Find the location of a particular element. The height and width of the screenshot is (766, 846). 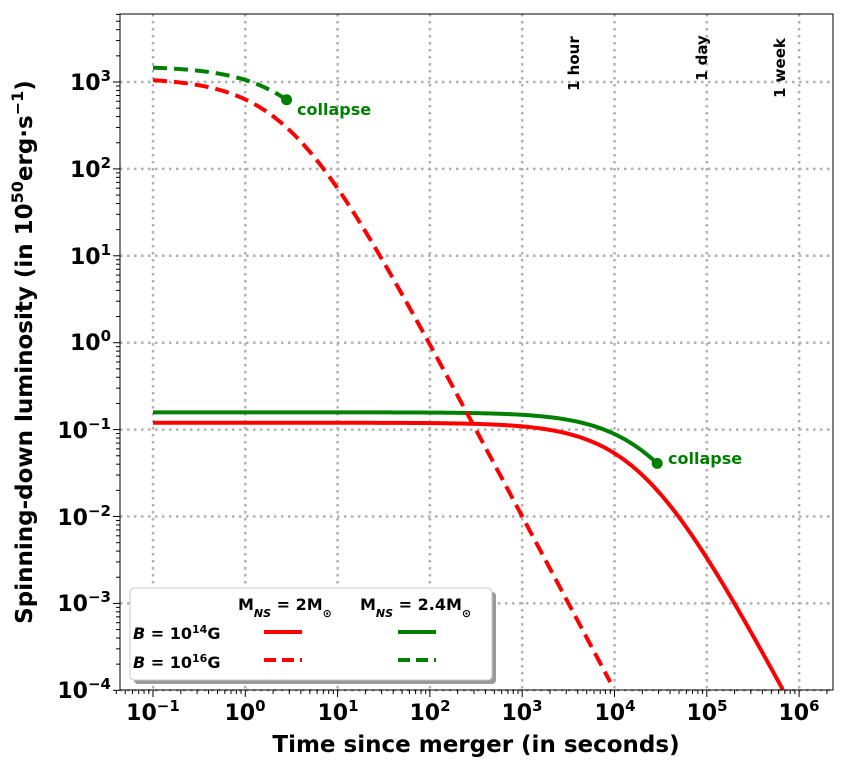

x-axis-title: Time since merger (in seconds) is located at coordinates (475, 745).